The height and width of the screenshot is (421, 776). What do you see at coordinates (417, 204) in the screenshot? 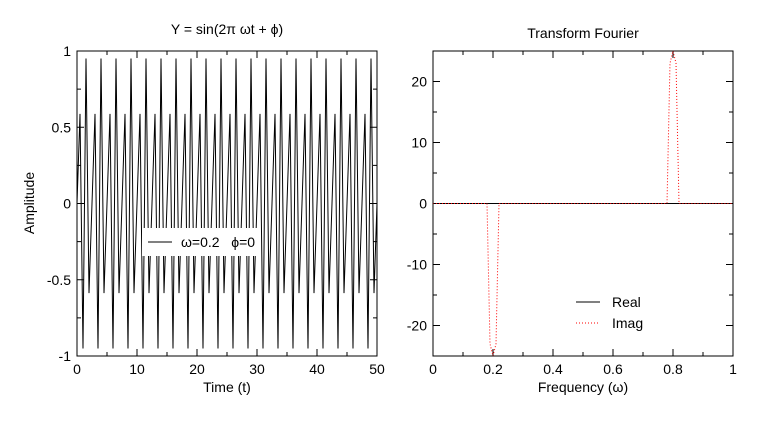
I see `y-tick-labels: -20 -10 0 10 20` at bounding box center [417, 204].